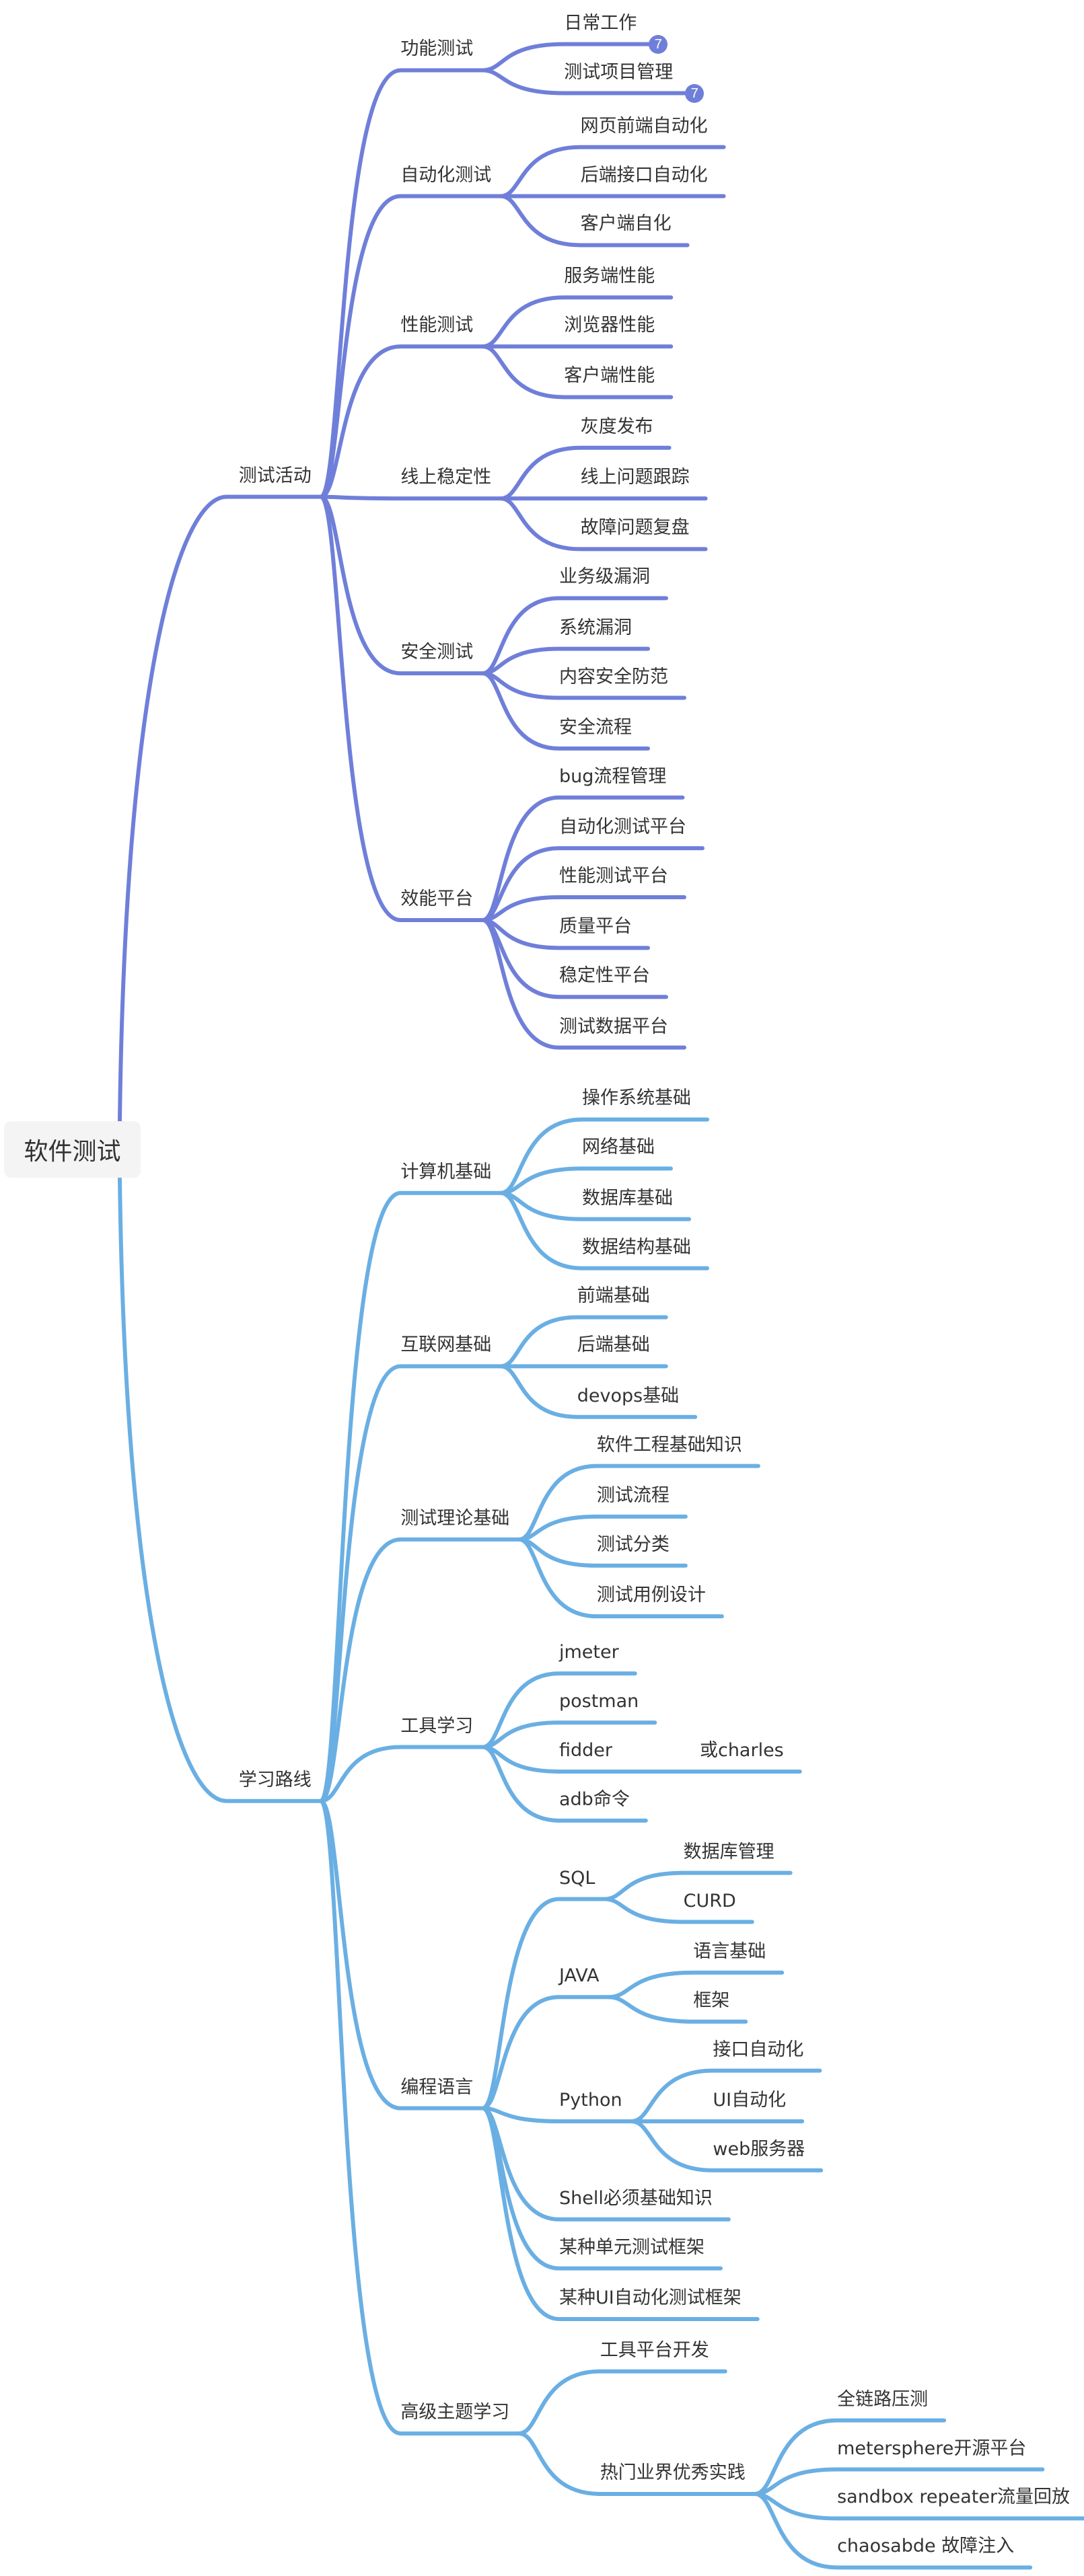 Image resolution: width=1084 pixels, height=2576 pixels. What do you see at coordinates (758, 2049) in the screenshot?
I see `leaf-node: 接口自动化` at bounding box center [758, 2049].